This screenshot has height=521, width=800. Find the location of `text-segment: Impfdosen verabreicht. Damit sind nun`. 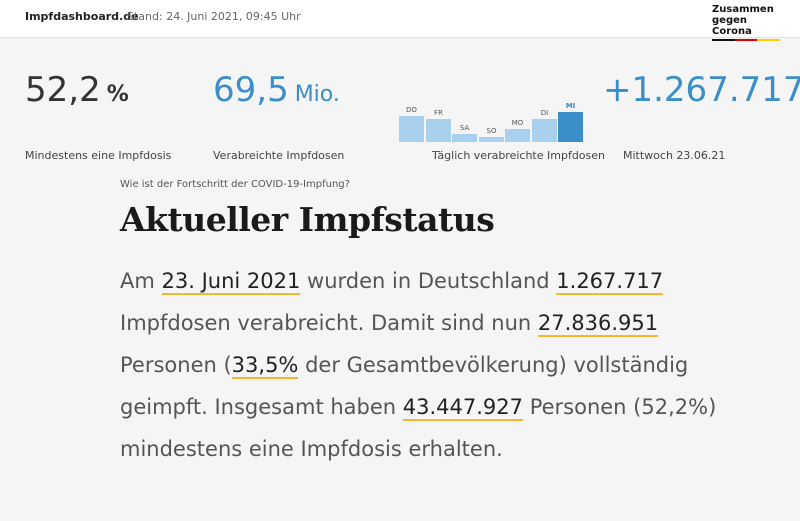

text-segment: Impfdosen verabreicht. Damit sind nun is located at coordinates (329, 323).